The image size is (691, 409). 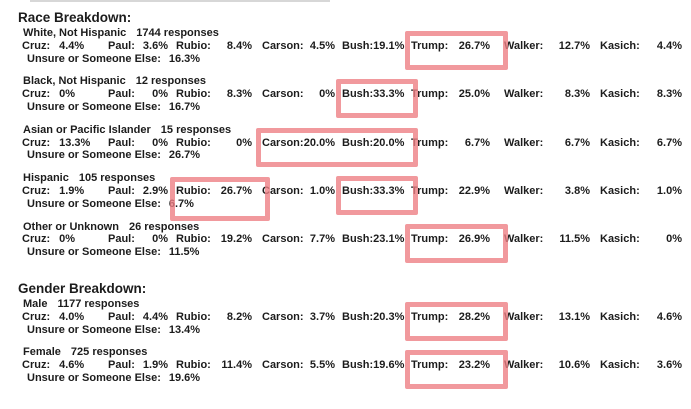 I want to click on candidate-cell: Trump: 22.9%, so click(x=450, y=191).